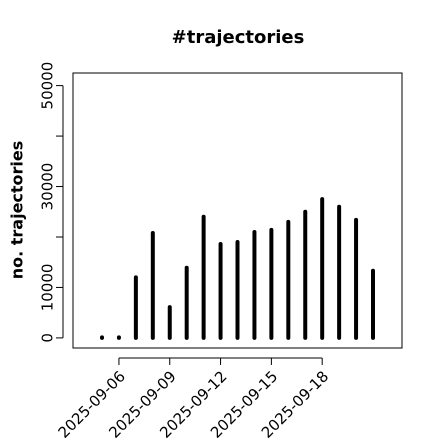 This screenshot has height=440, width=440. What do you see at coordinates (238, 37) in the screenshot?
I see `chart-title: #trajectories` at bounding box center [238, 37].